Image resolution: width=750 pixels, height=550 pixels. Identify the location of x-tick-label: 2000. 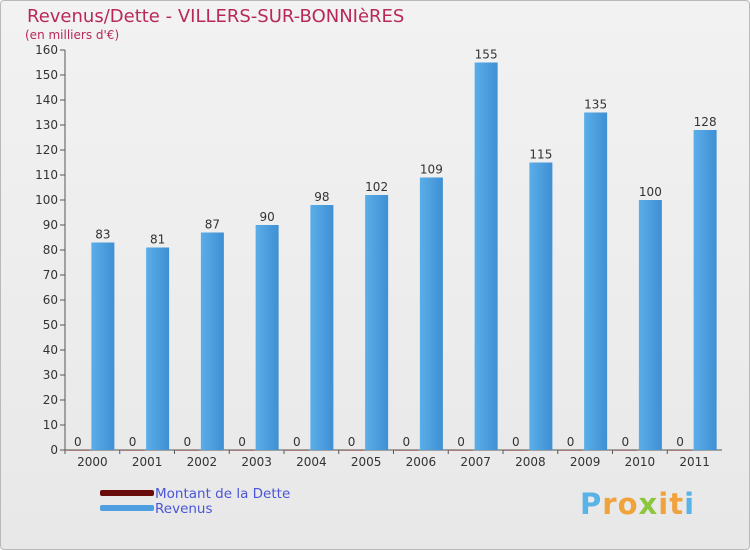
(92, 462).